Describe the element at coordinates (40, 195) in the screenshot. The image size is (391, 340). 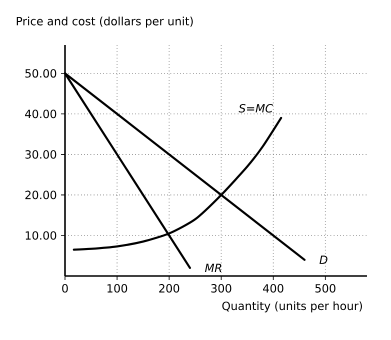
I see `y-tick-label: 20.00` at that location.